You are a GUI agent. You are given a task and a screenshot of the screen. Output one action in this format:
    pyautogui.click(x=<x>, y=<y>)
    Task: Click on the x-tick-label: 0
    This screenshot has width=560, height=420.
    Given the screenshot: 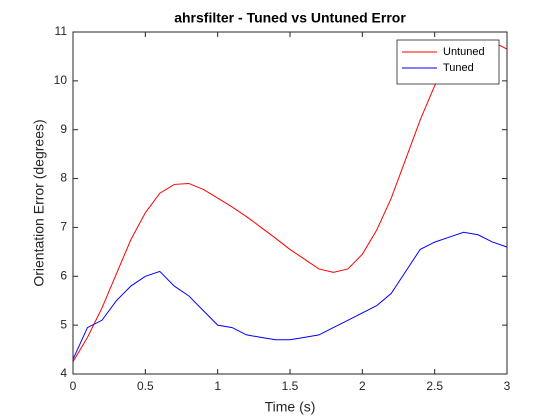 What is the action you would take?
    pyautogui.click(x=73, y=386)
    